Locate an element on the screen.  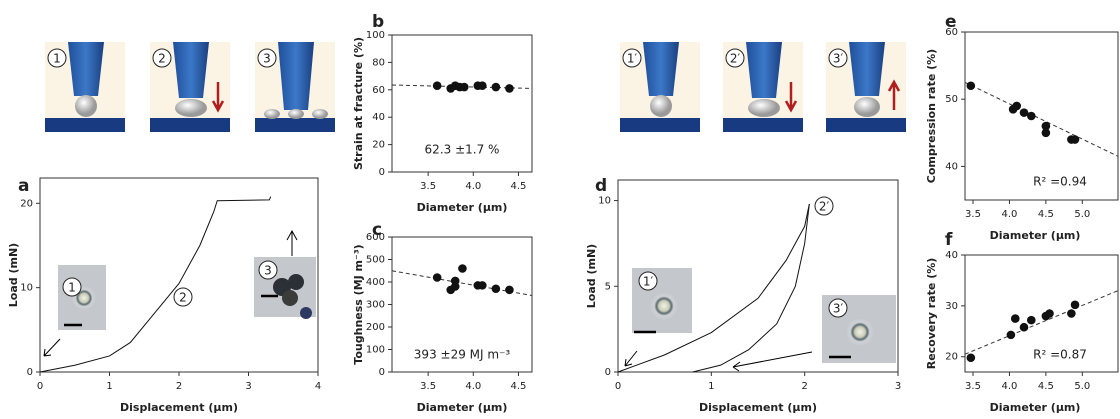
x-axis-label: Displacement (μm) is located at coordinates (179, 407).